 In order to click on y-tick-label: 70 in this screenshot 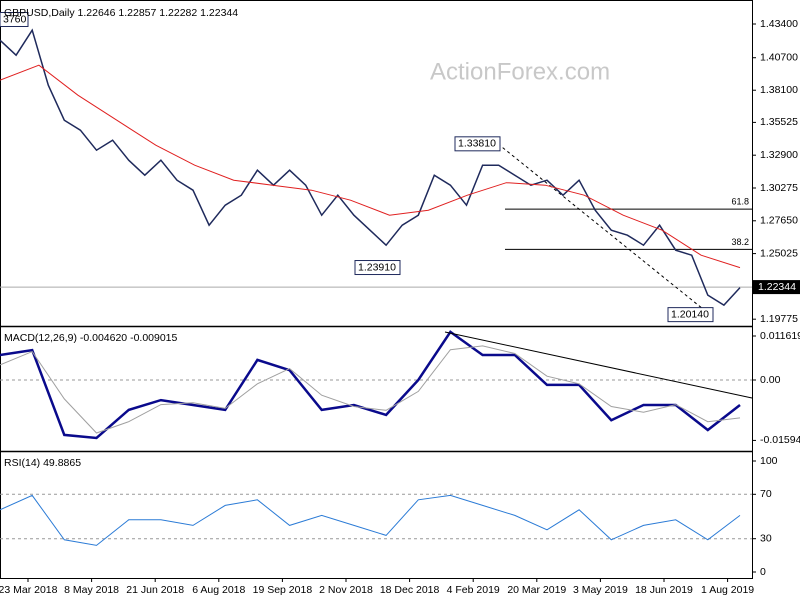, I will do `click(766, 494)`.